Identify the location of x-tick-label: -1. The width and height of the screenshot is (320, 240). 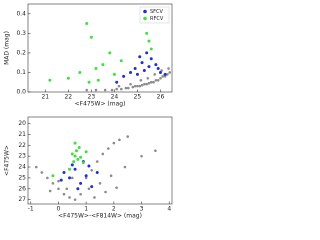
(31, 209).